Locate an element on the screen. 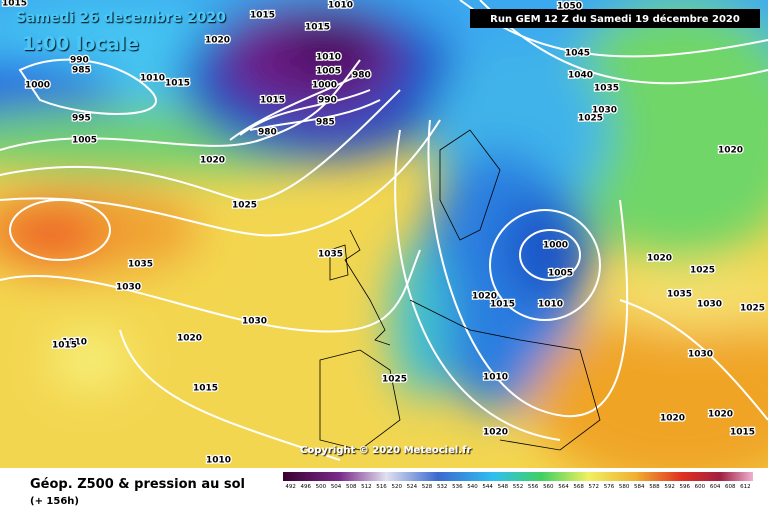 This screenshot has width=768, height=512. scale-label: 568 is located at coordinates (578, 487).